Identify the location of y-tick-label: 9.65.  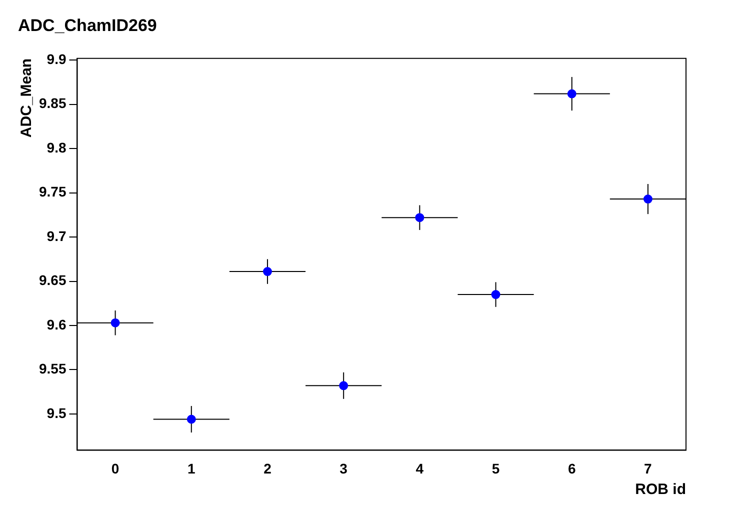
(52, 280).